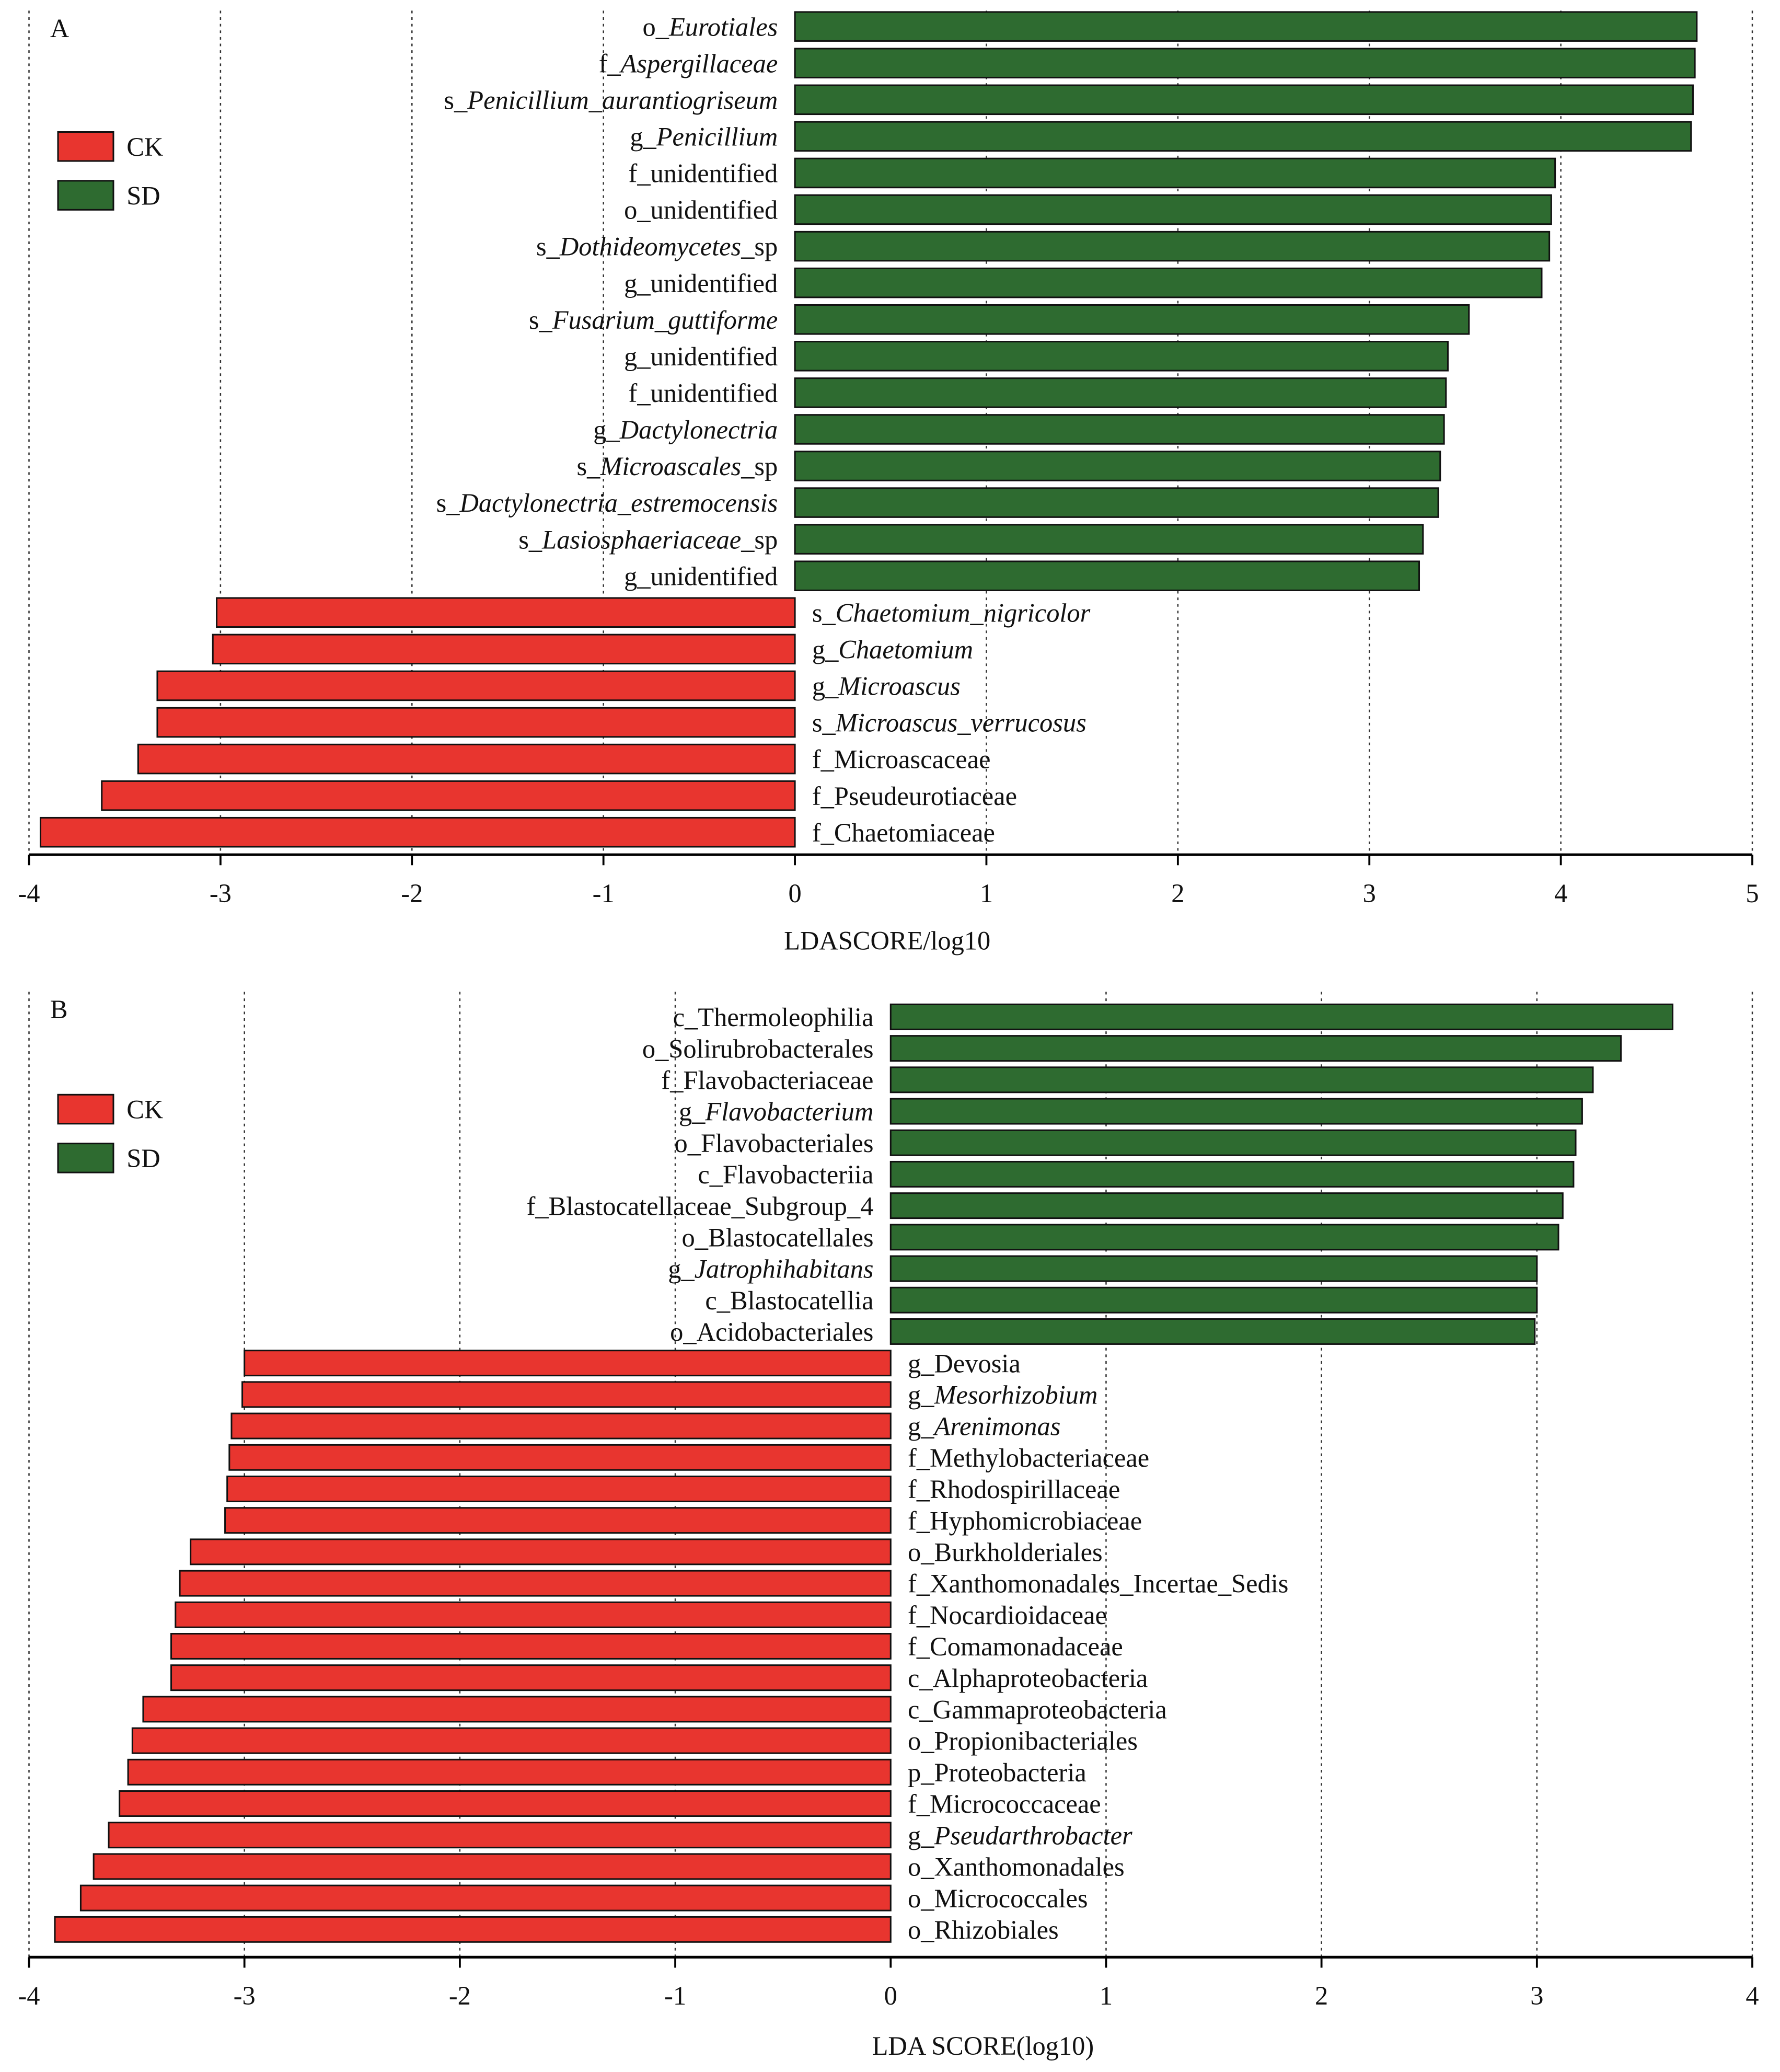  Describe the element at coordinates (618, 503) in the screenshot. I see `label-taxon: Dactylonectria_estremocensis` at that location.